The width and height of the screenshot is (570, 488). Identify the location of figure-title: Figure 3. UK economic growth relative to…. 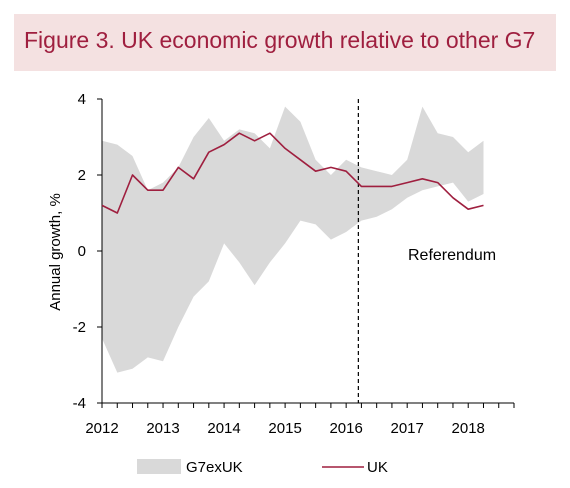
(280, 40).